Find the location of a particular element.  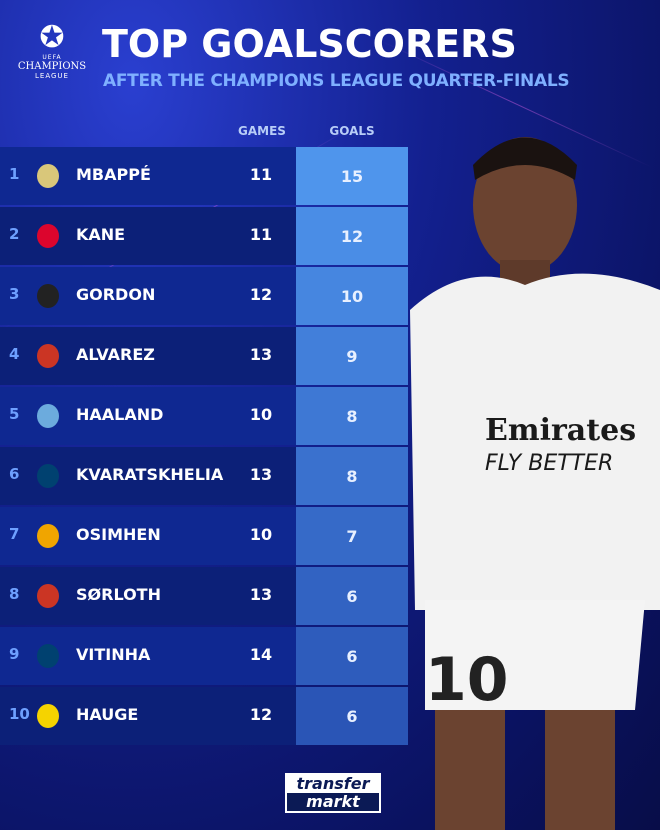

table-row: 9 VITINHA 14 6 is located at coordinates (204, 656).